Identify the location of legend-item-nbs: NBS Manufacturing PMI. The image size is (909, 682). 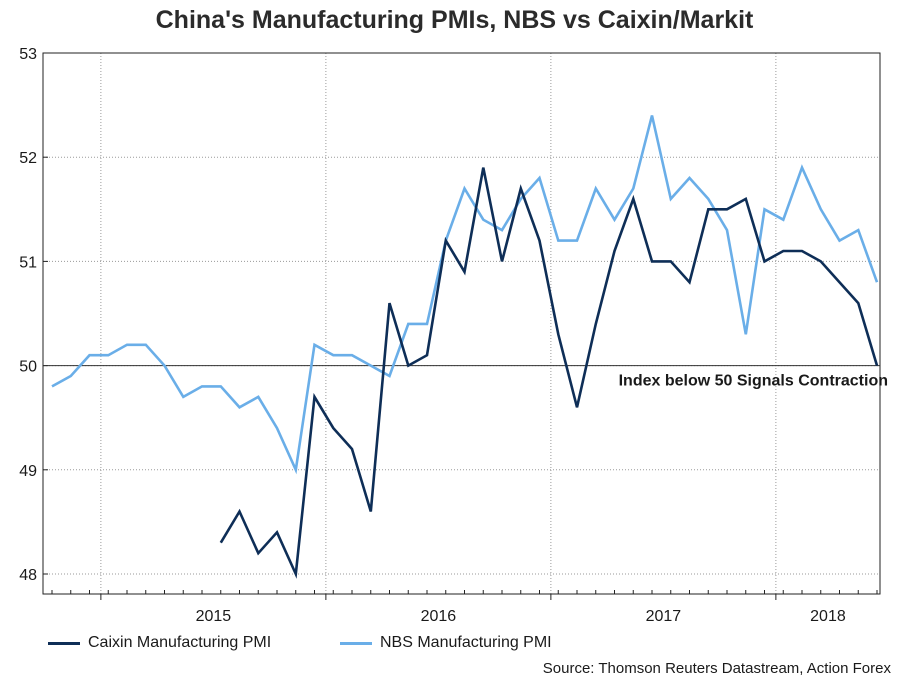
(446, 643).